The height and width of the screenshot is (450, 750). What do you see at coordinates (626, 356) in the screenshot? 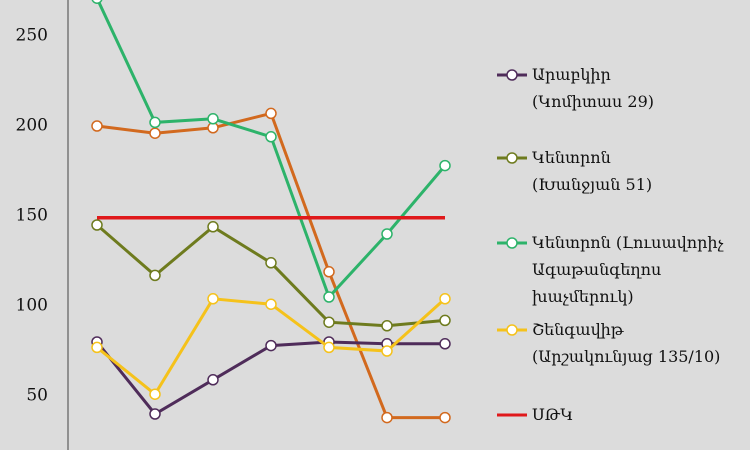
I see `legend-label-line: (Արշակունյաց 135/10)` at bounding box center [626, 356].